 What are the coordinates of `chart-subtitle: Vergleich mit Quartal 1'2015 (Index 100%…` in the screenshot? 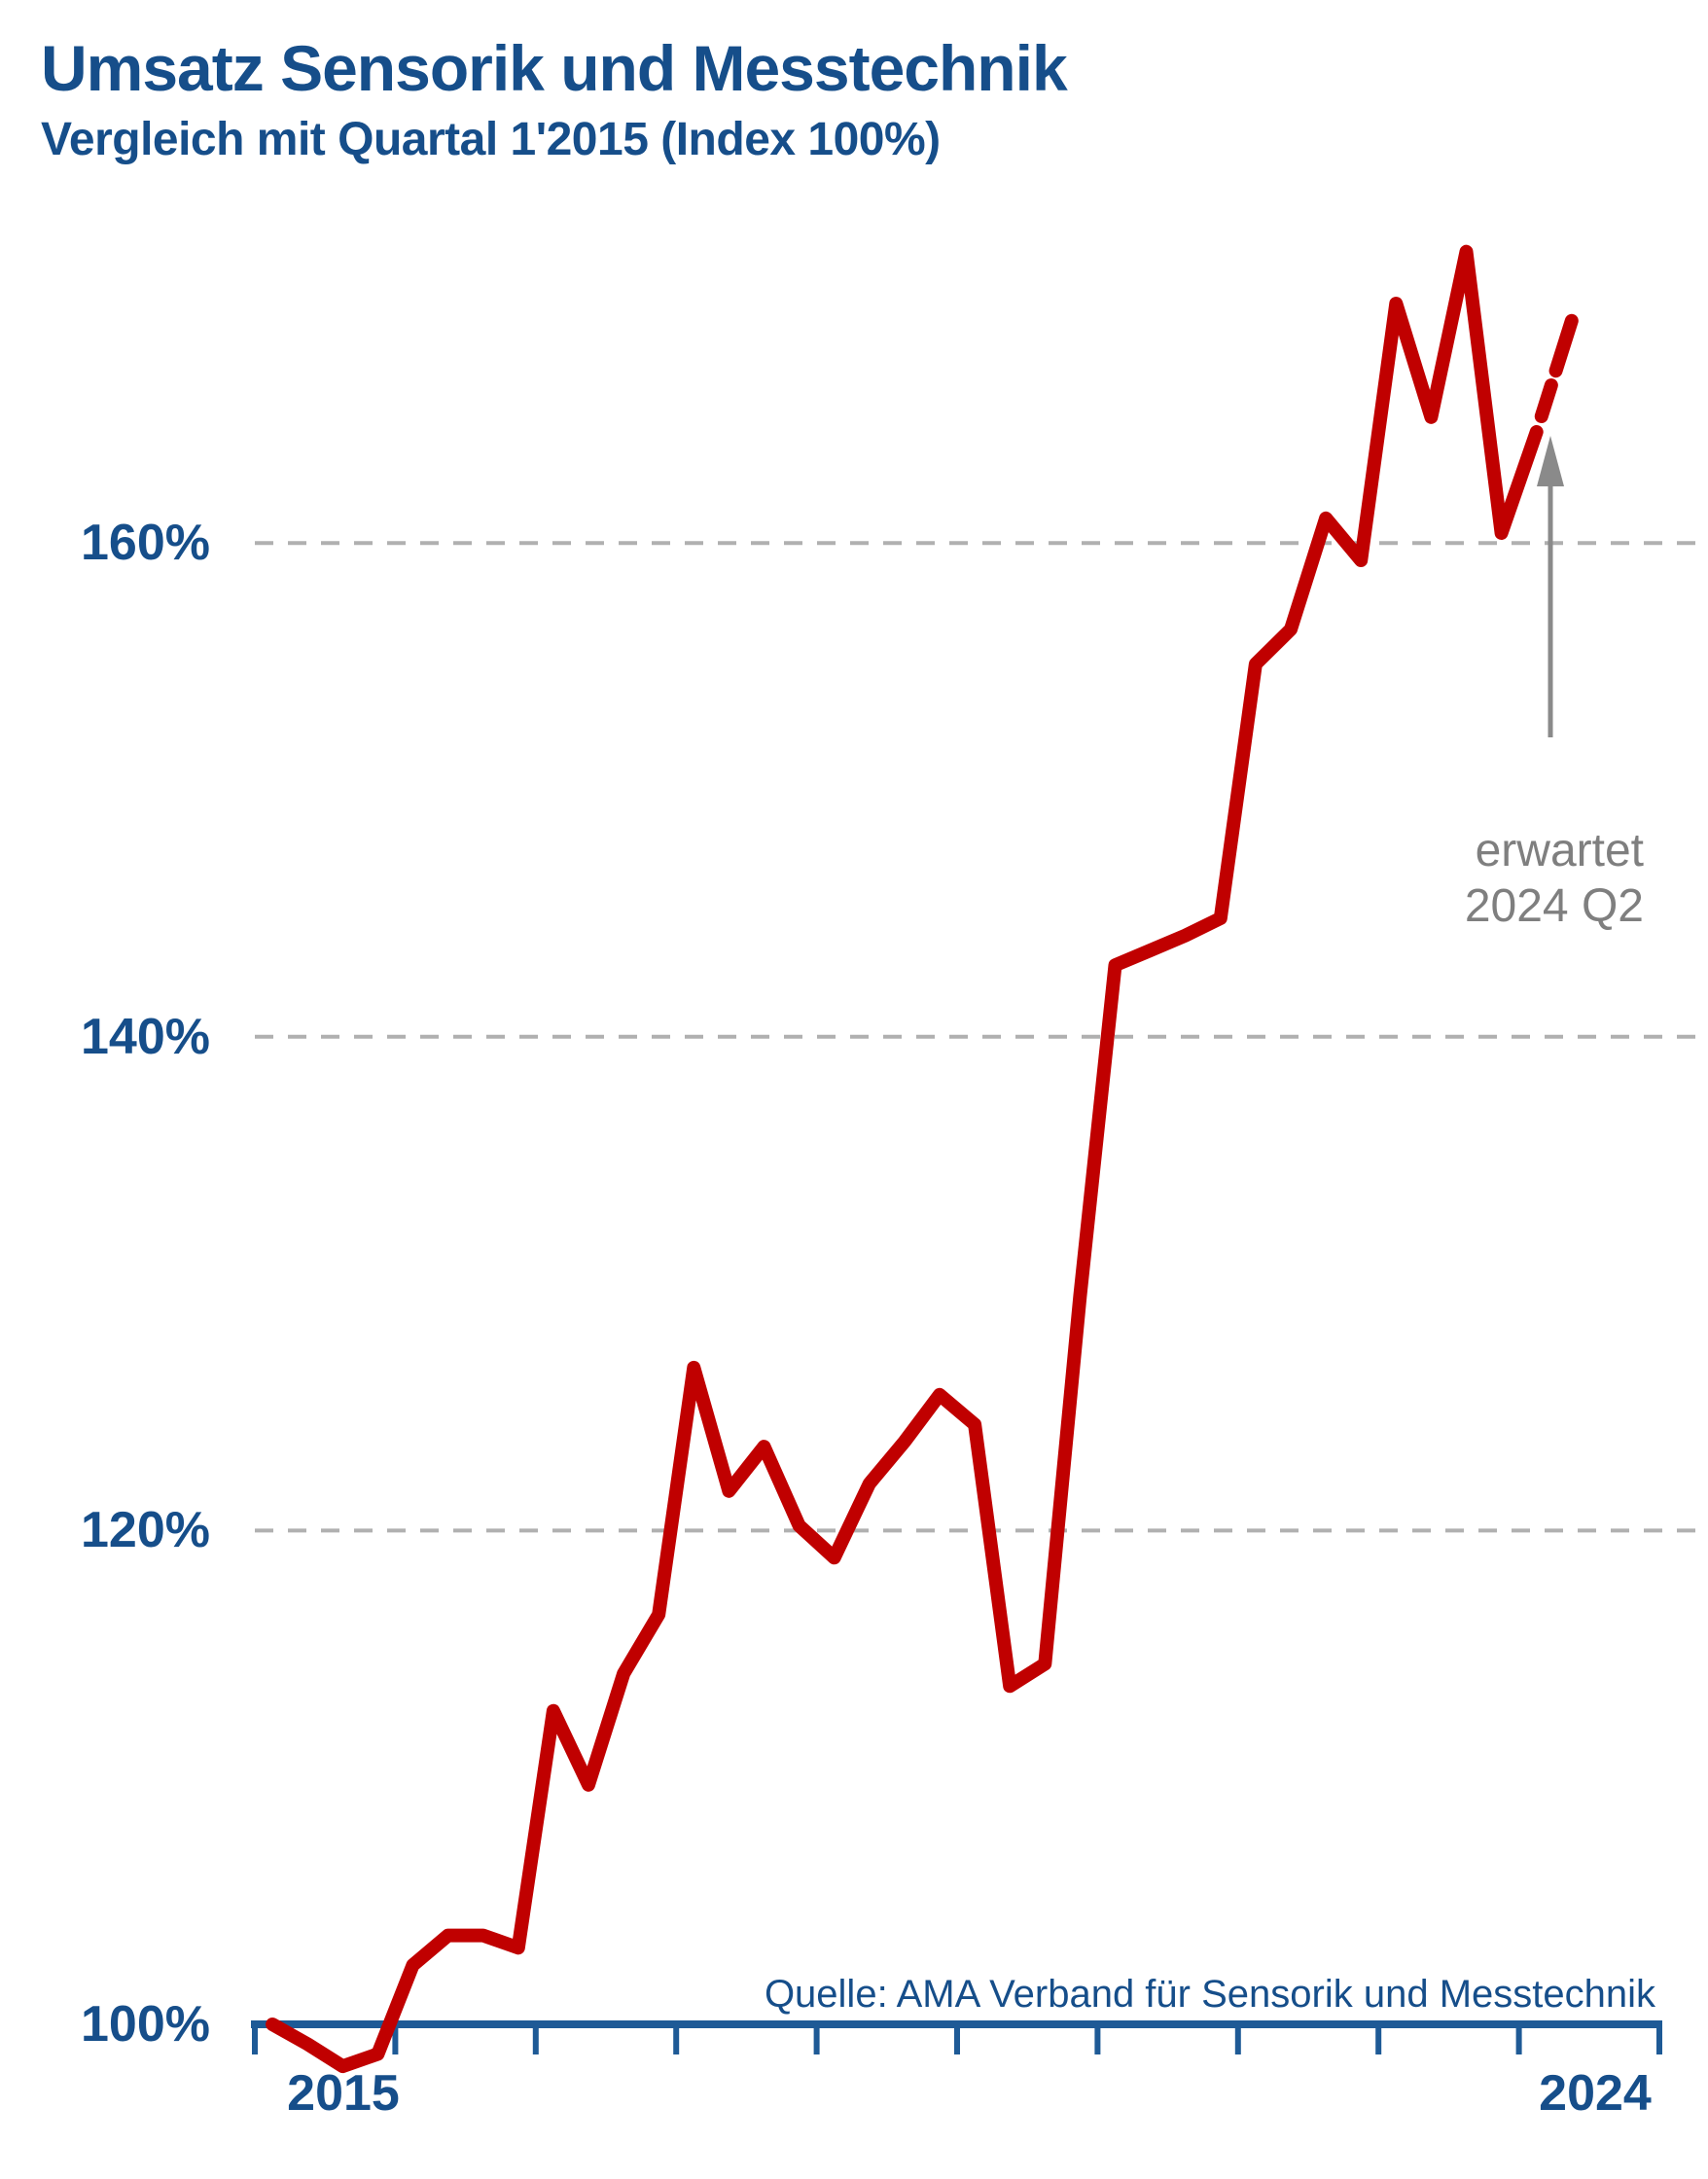 It's located at (491, 140).